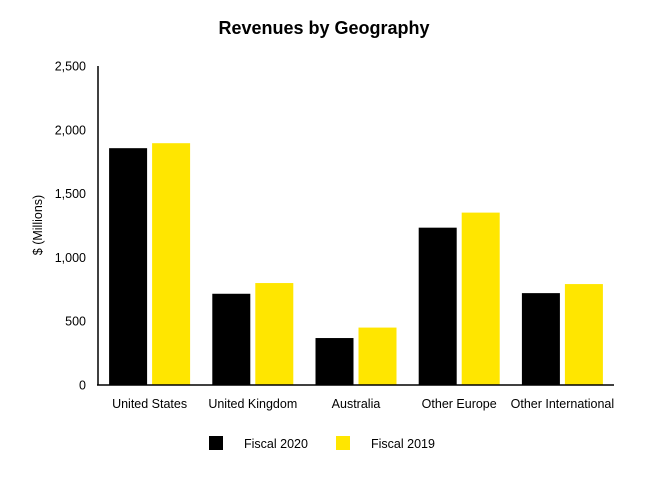 The height and width of the screenshot is (480, 648). I want to click on bar-fiscal-2020-united-kingdom, so click(231, 339).